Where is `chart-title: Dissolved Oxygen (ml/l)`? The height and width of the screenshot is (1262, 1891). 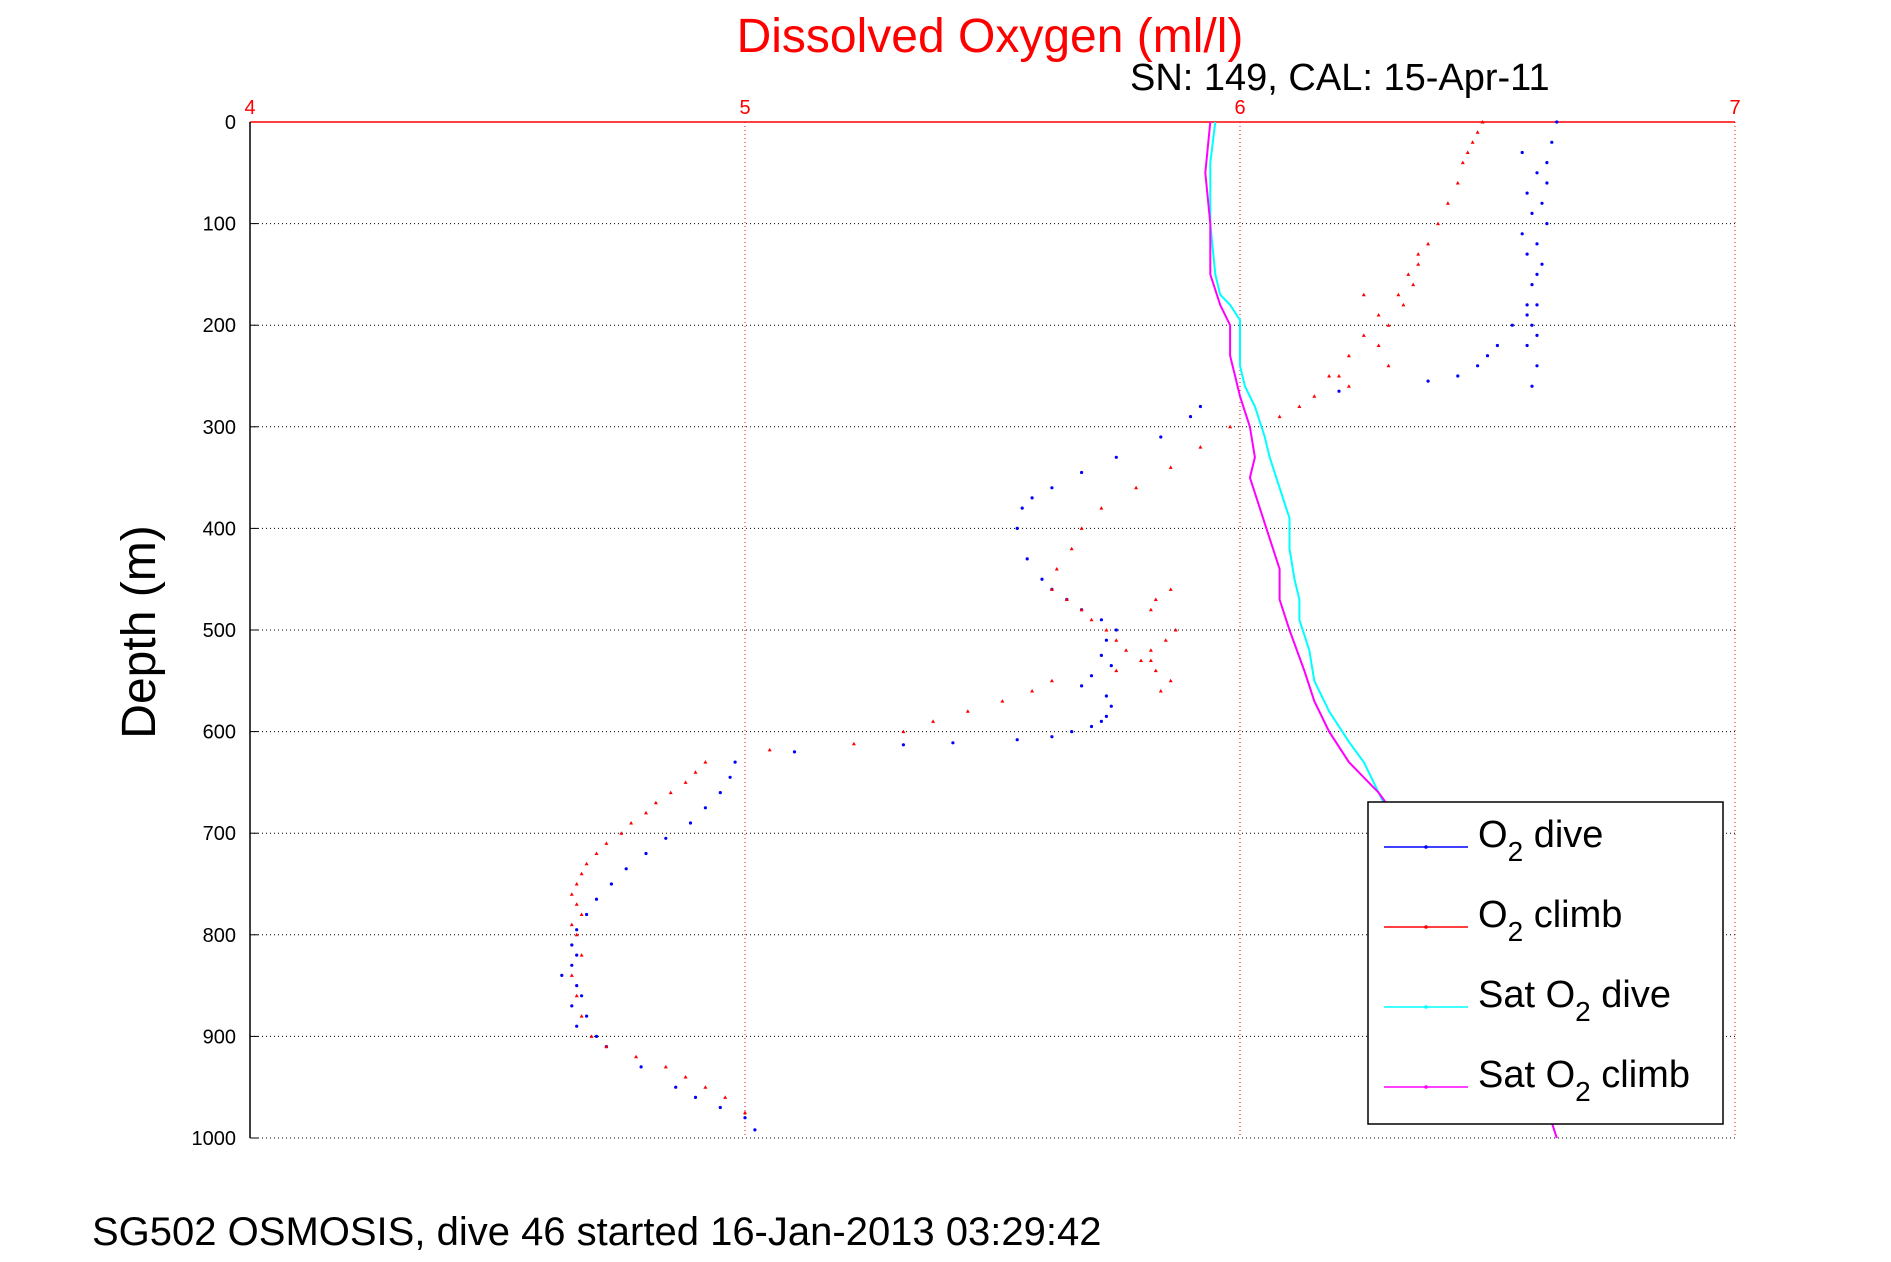
chart-title: Dissolved Oxygen (ml/l) is located at coordinates (990, 36).